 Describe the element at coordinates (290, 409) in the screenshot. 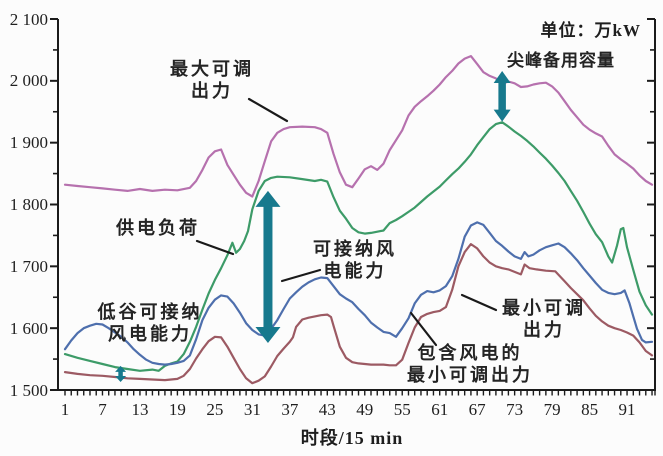

I see `x-tick-label-37: 37` at that location.